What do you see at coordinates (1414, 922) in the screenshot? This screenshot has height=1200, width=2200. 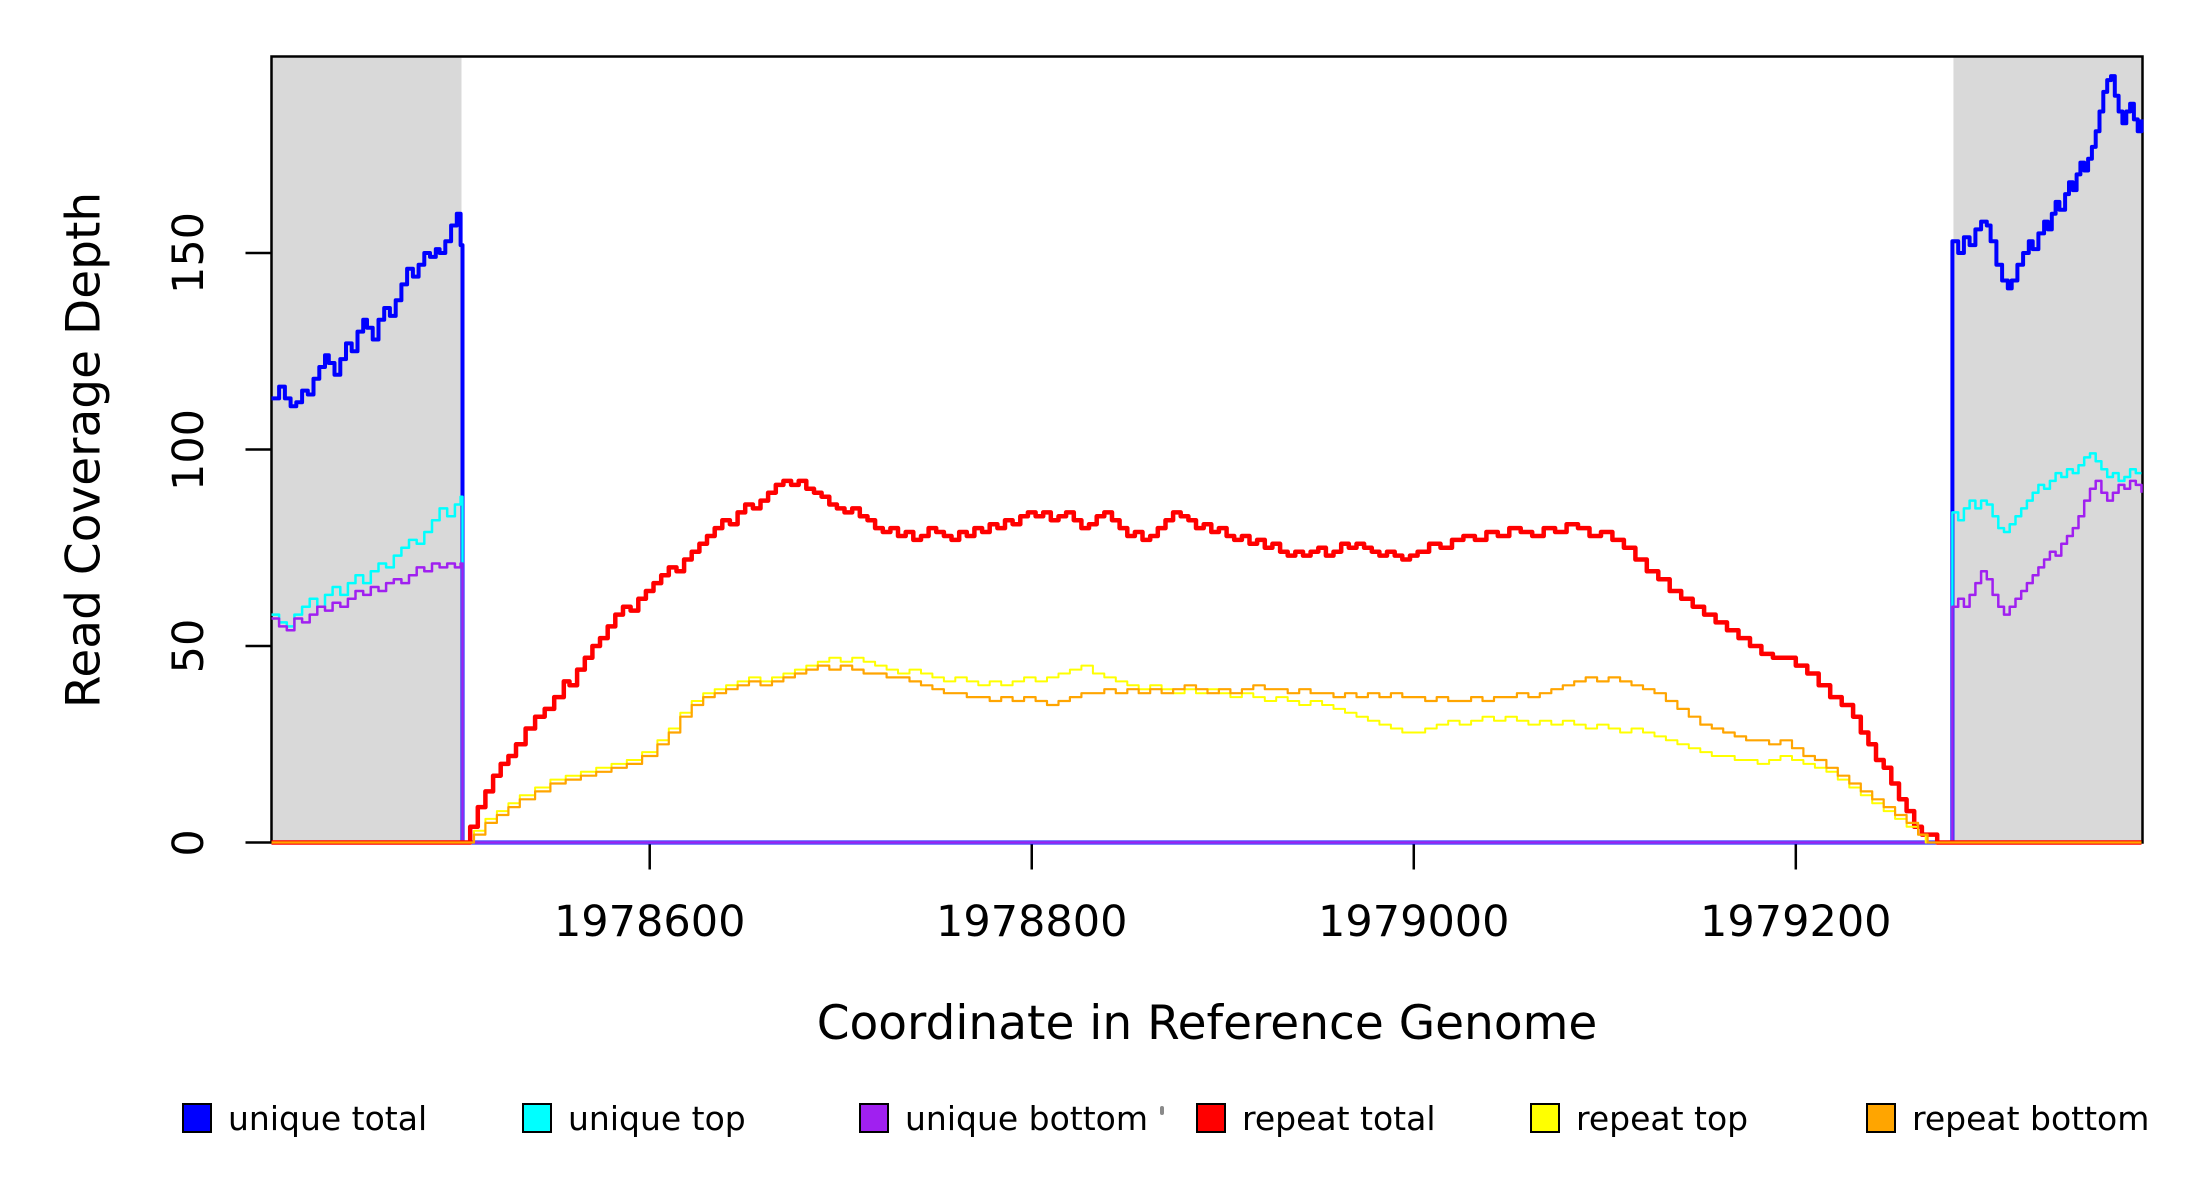 I see `x-tick-label: 1979000` at bounding box center [1414, 922].